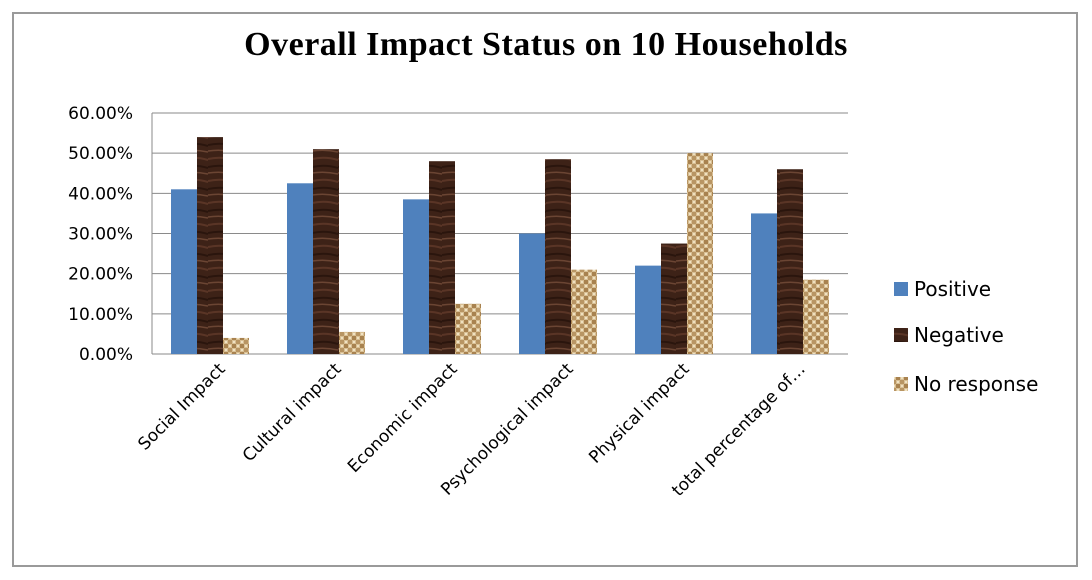  What do you see at coordinates (100, 194) in the screenshot?
I see `y-tick-label: 40.00%` at bounding box center [100, 194].